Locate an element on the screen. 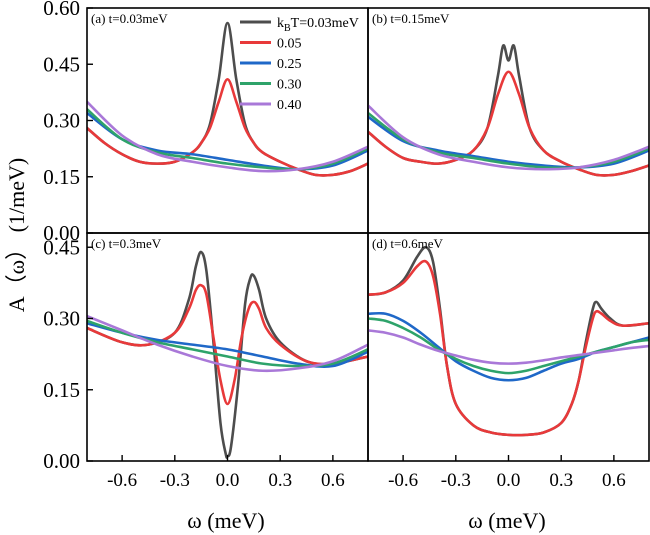  panel-label: (d) t=0.6meV is located at coordinates (407, 243).